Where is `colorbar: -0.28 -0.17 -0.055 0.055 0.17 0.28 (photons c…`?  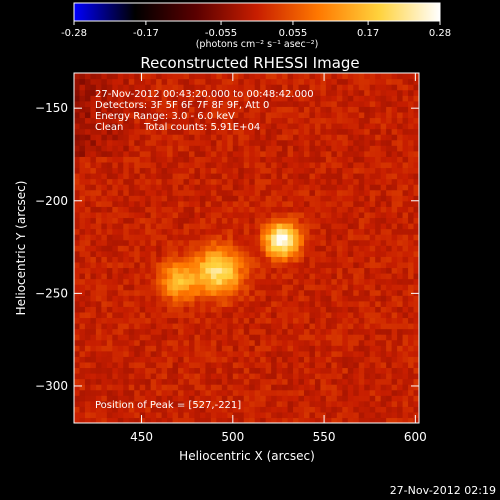
colorbar: -0.28 -0.17 -0.055 0.055 0.17 0.28 (photons c… is located at coordinates (256, 26).